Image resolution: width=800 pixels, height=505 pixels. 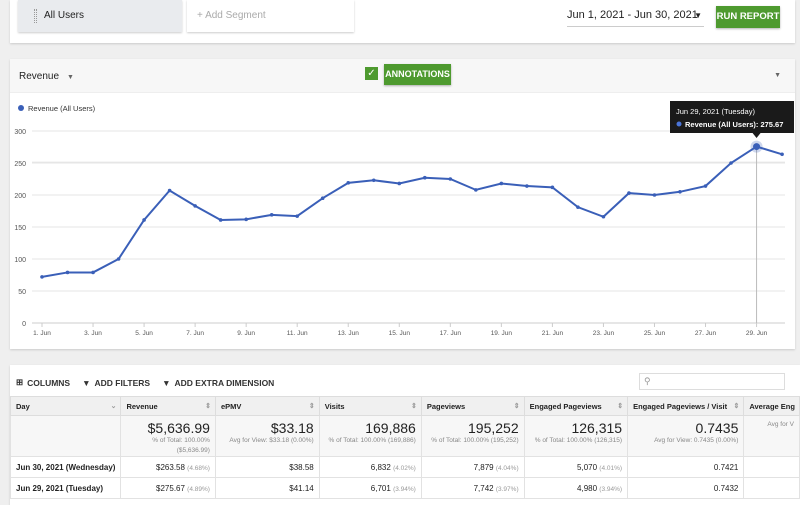 I want to click on table-cell: 6,832 (4.02%), so click(x=370, y=467).